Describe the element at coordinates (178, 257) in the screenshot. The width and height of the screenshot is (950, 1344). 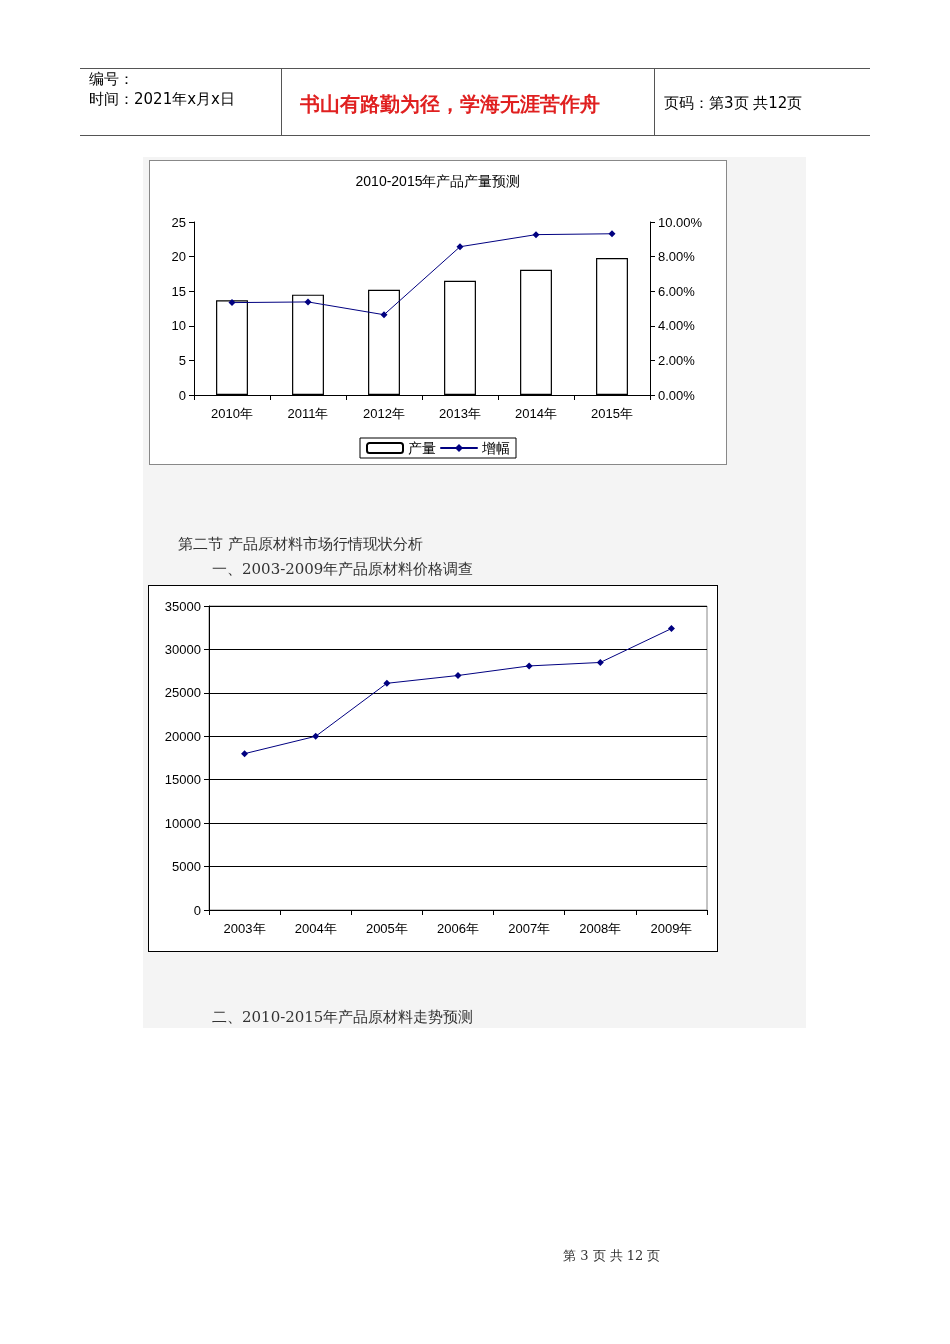
I see `y-tick-label: 20` at that location.